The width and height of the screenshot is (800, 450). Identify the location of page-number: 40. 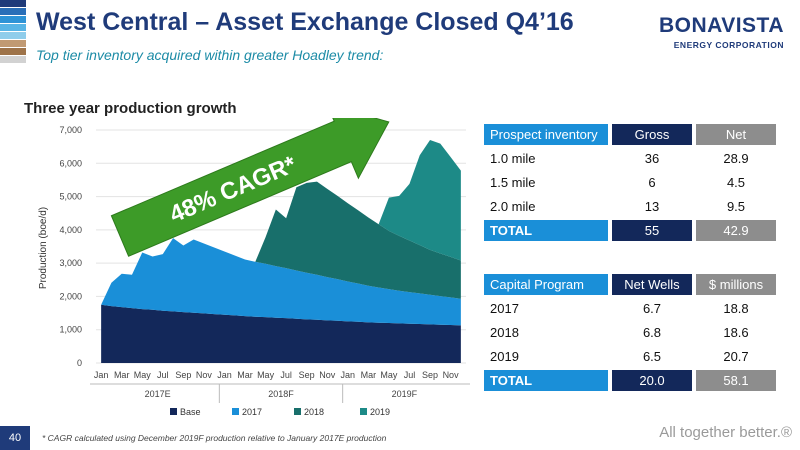
(15, 438).